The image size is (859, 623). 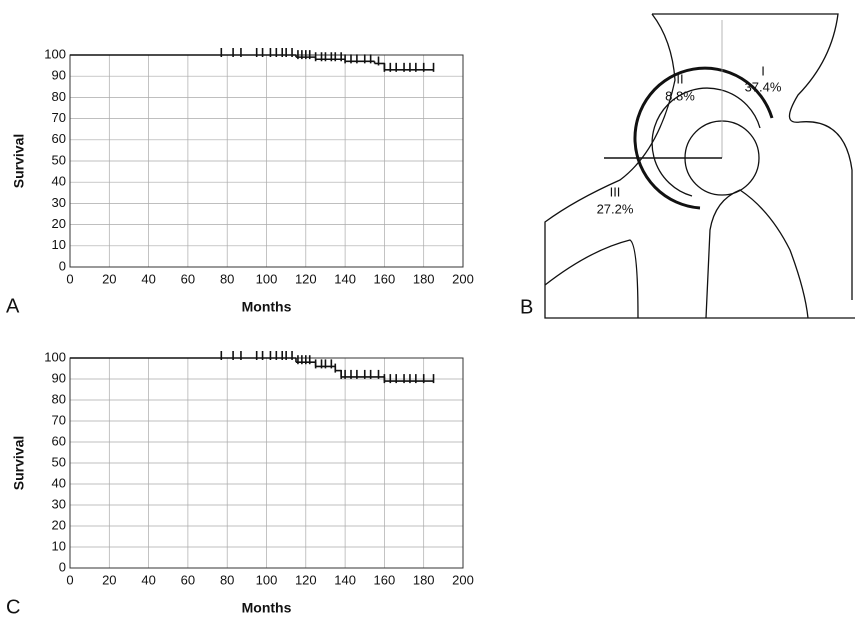 I want to click on obturator, so click(x=591, y=279).